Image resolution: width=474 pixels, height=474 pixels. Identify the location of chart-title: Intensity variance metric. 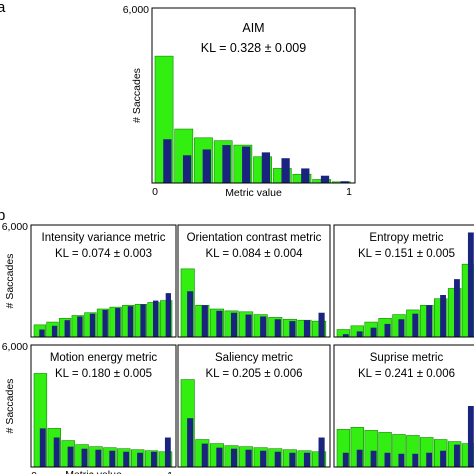
(104, 238).